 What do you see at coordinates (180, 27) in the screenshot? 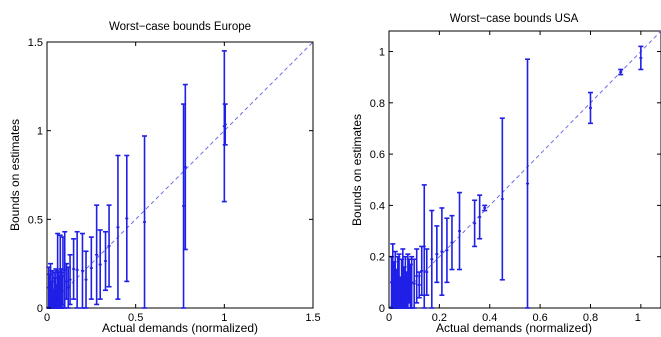
I see `chart-title: Worst−case bounds Europe` at bounding box center [180, 27].